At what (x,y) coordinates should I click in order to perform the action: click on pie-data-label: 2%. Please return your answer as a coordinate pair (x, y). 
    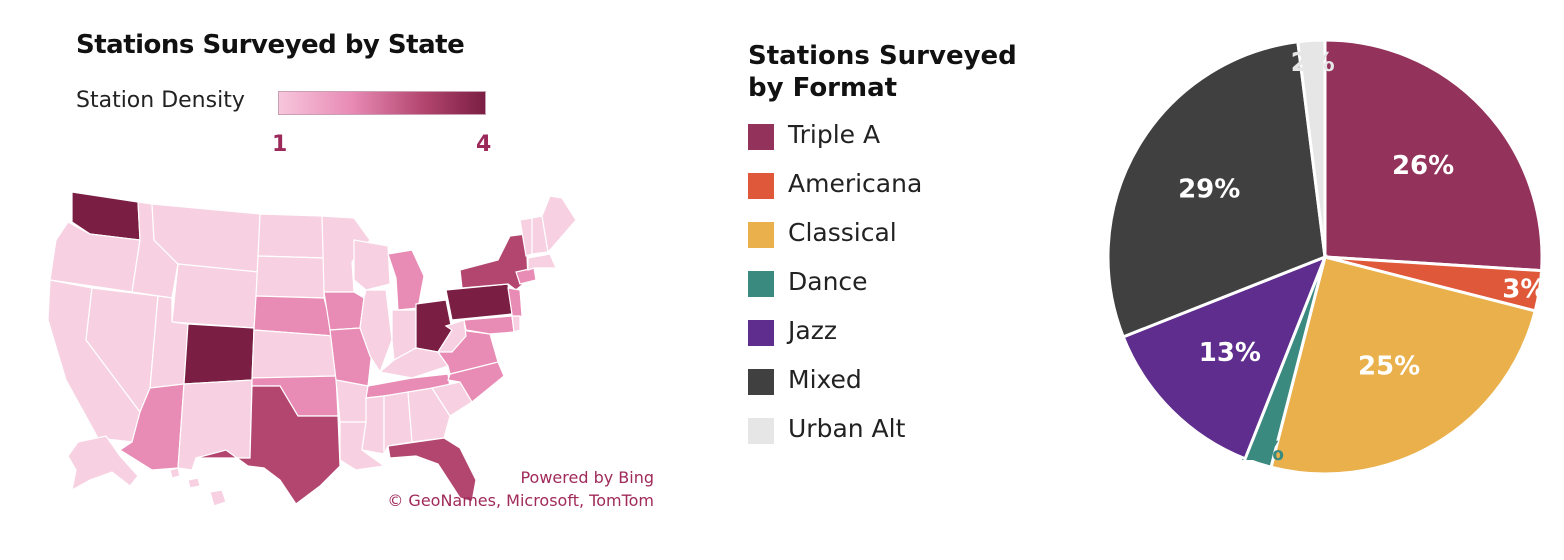
    Looking at the image, I should click on (1313, 63).